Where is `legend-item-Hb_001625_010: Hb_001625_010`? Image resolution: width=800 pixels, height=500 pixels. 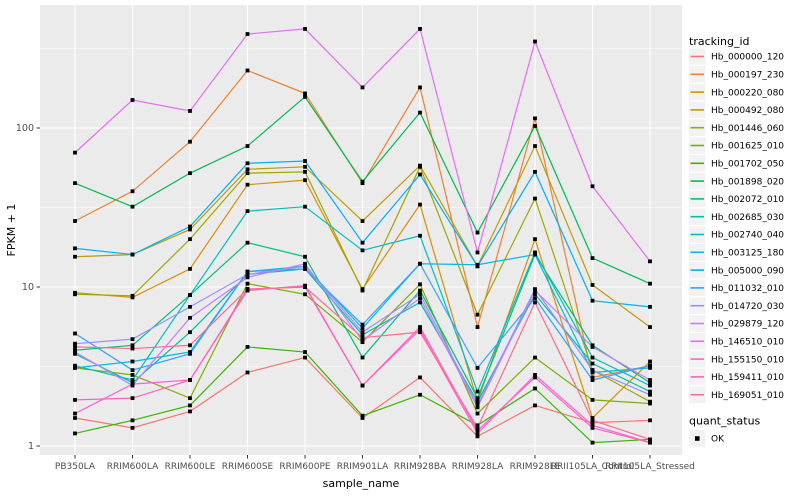 legend-item-Hb_001625_010: Hb_001625_010 is located at coordinates (736, 145).